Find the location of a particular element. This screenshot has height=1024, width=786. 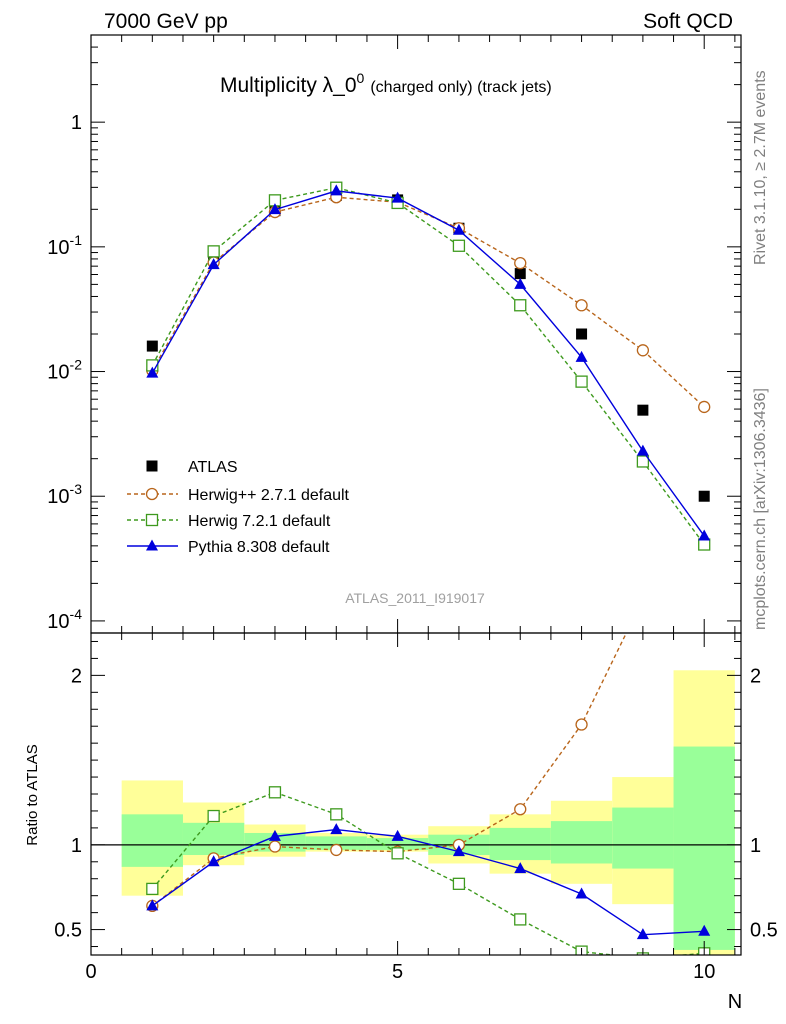

ratio-y-tick-label: 0.5 is located at coordinates (68, 931).